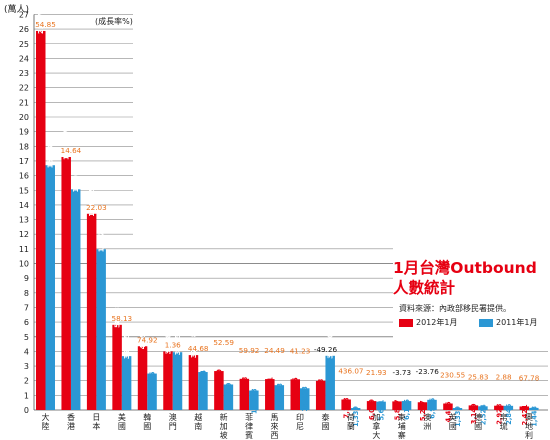 This screenshot has height=440, width=550. I want to click on chart-title: 1月台灣Outbound 人數統計, so click(465, 278).